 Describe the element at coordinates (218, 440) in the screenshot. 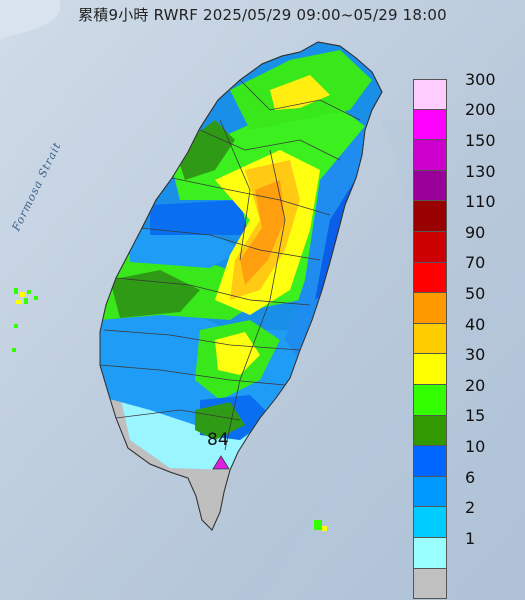

I see `max-station-value: 84` at that location.